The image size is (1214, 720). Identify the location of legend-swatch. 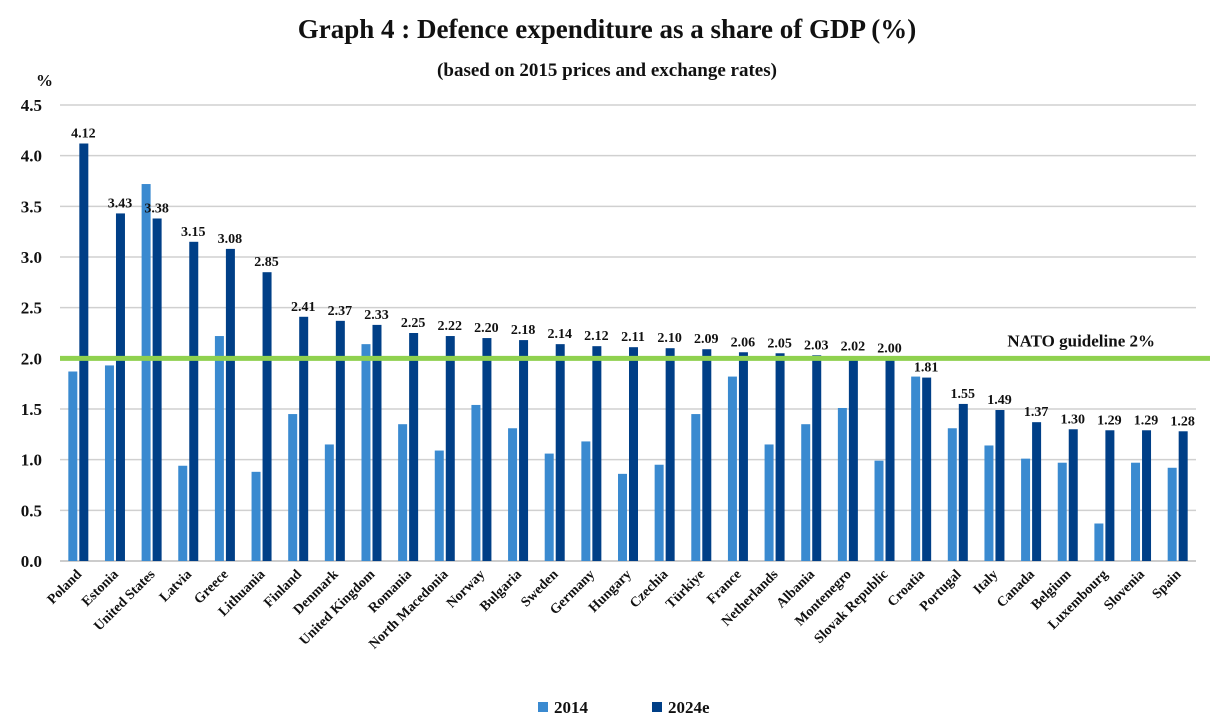
(543, 707).